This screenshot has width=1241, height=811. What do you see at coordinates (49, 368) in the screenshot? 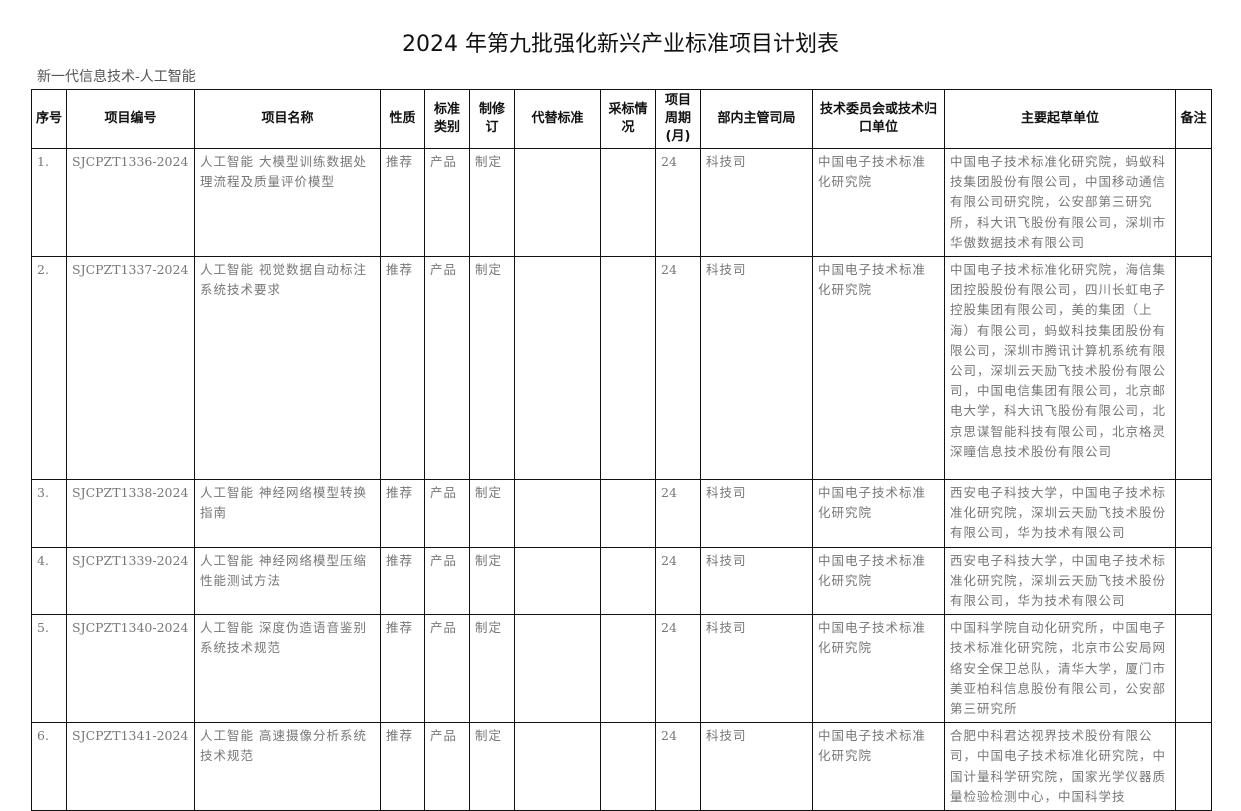
I see `cell-no: 2.` at bounding box center [49, 368].